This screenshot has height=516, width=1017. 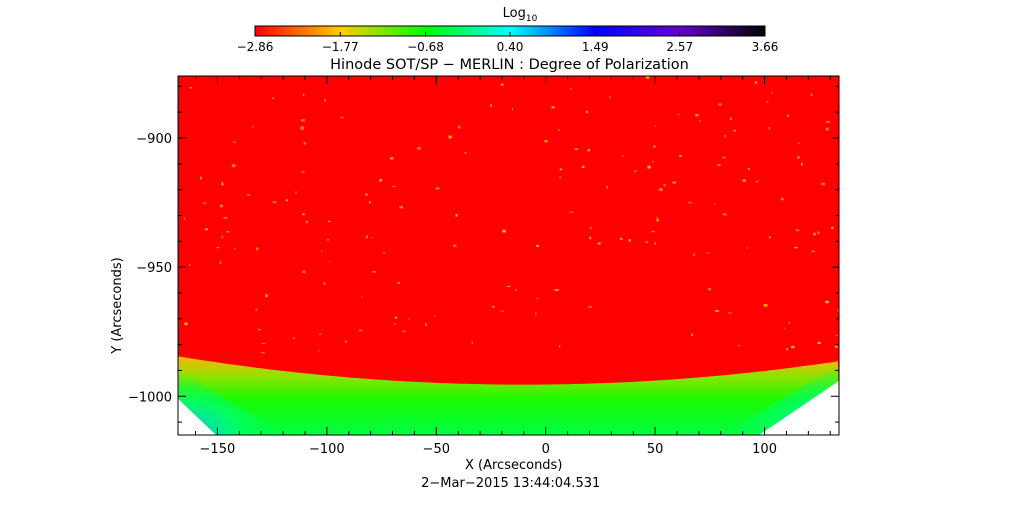 What do you see at coordinates (436, 449) in the screenshot?
I see `x-tick-label: −50` at bounding box center [436, 449].